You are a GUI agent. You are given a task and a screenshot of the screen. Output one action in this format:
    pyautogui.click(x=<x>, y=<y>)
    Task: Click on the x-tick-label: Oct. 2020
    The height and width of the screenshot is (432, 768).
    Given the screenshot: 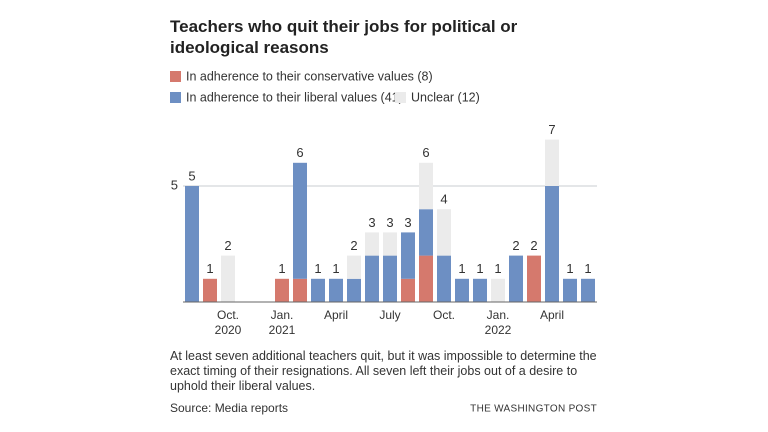 What is the action you would take?
    pyautogui.click(x=228, y=322)
    